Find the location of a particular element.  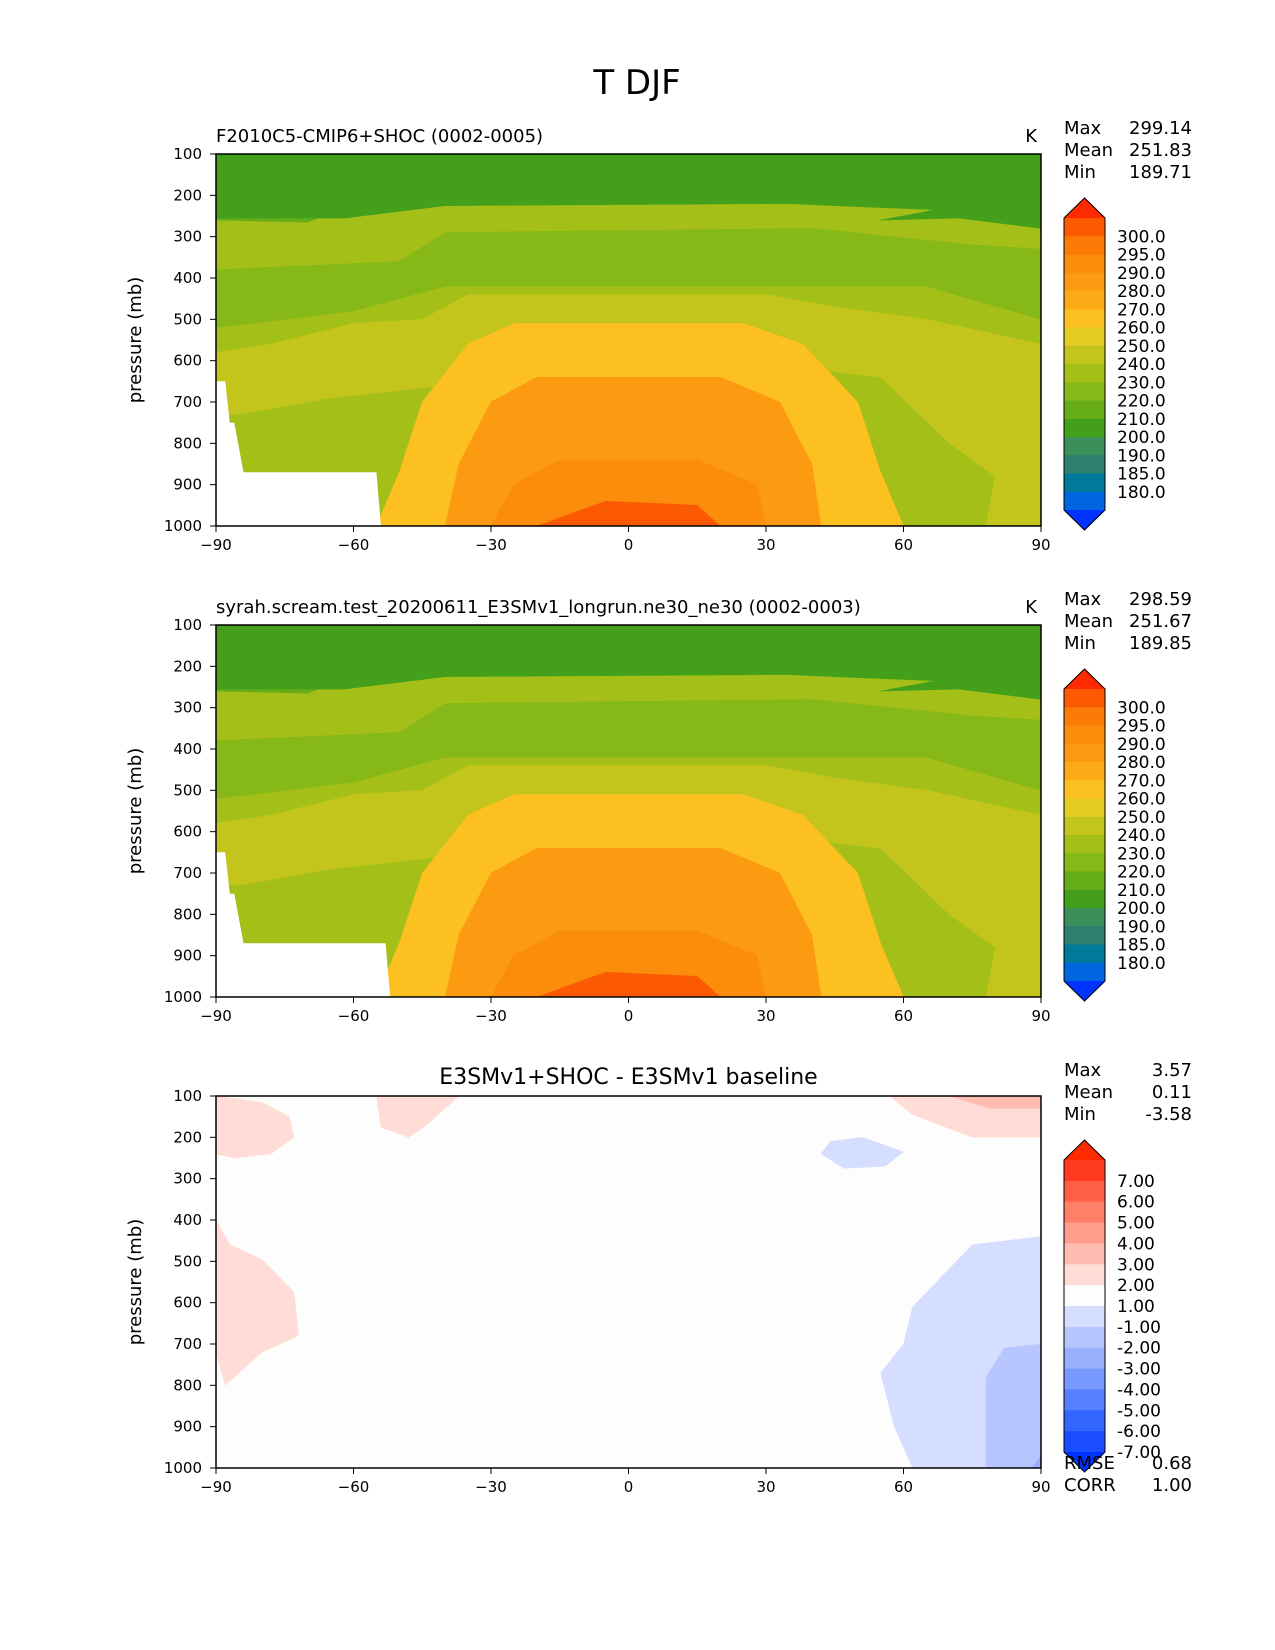

x-tick-label: 90 is located at coordinates (1040, 545).